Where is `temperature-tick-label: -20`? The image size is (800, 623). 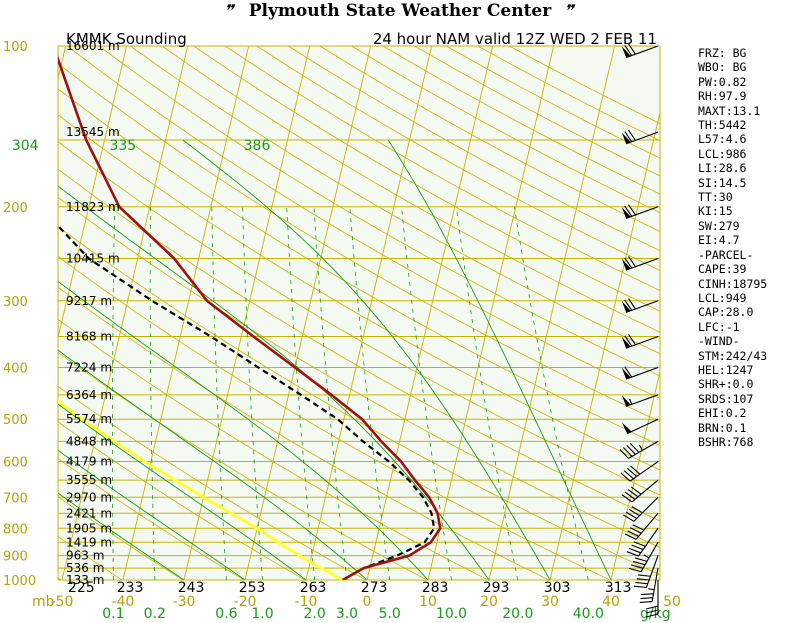 temperature-tick-label: -20 is located at coordinates (245, 602).